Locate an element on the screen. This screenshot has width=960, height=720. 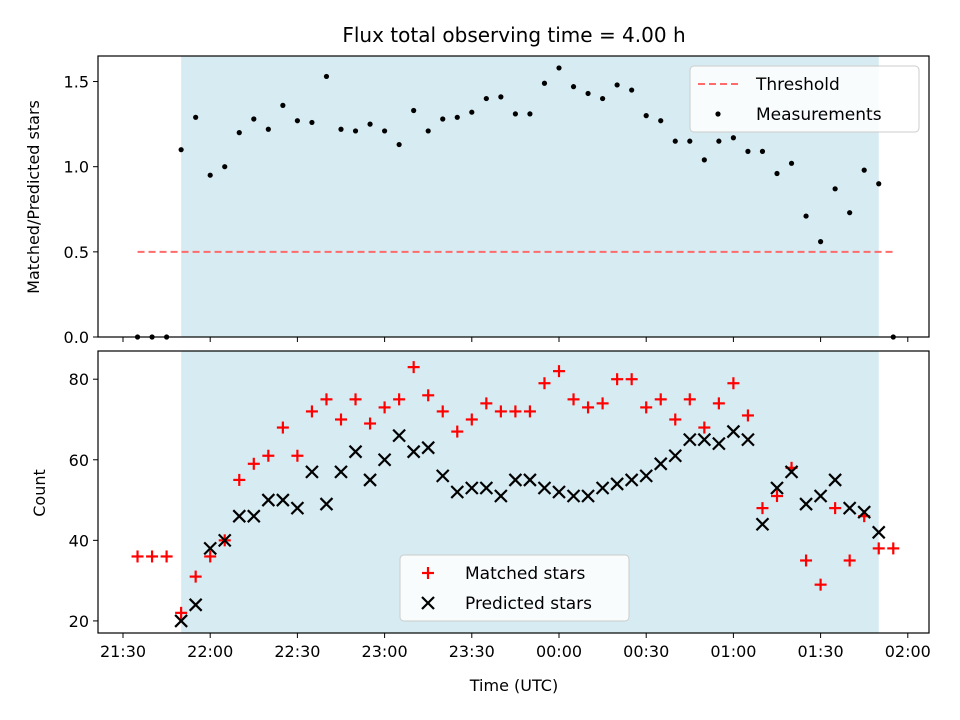
x-tick-label: 23:30 is located at coordinates (472, 651).